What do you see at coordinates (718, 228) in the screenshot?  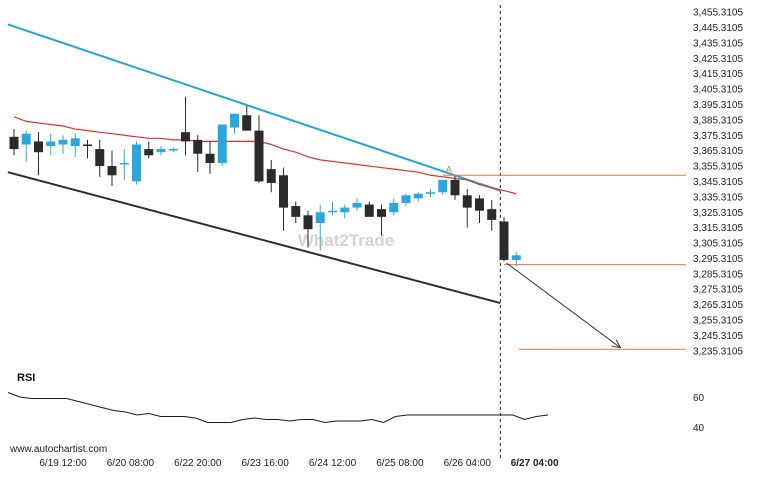 I see `y-tick-label: 3,315.3105` at bounding box center [718, 228].